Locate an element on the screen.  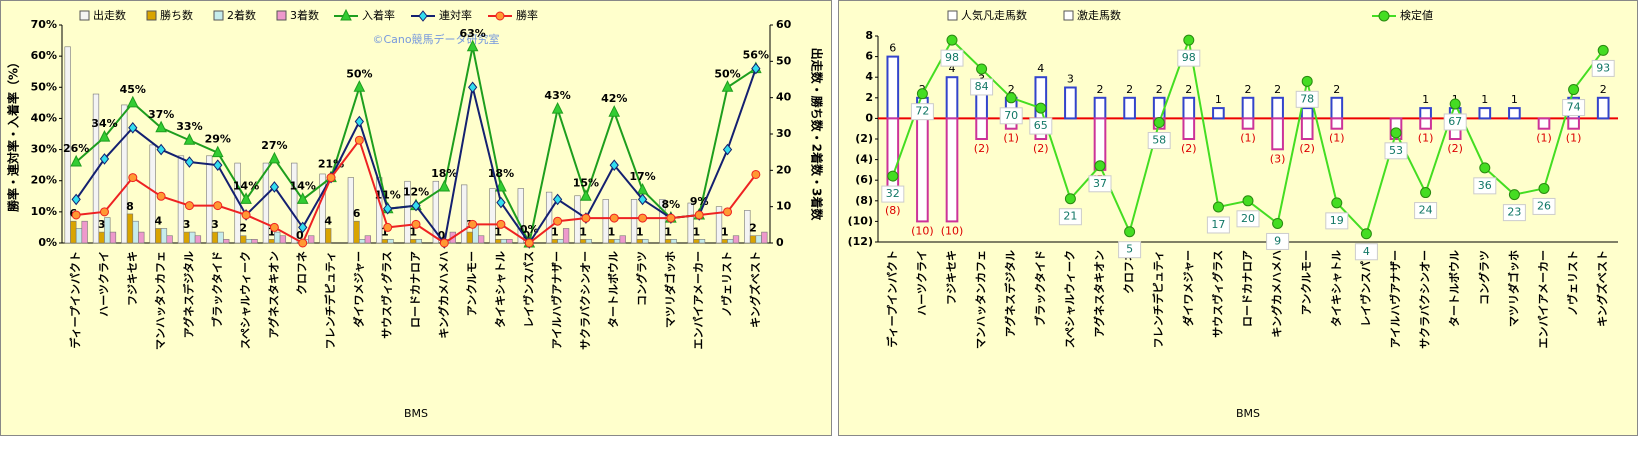
y-tick-label: 30% is located at coordinates (44, 149).